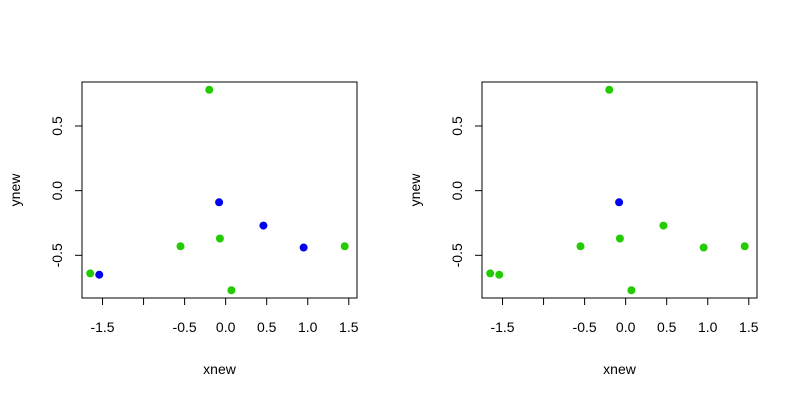 The image size is (800, 405). What do you see at coordinates (267, 327) in the screenshot?
I see `chart-1-x-tick-label: 0.5` at bounding box center [267, 327].